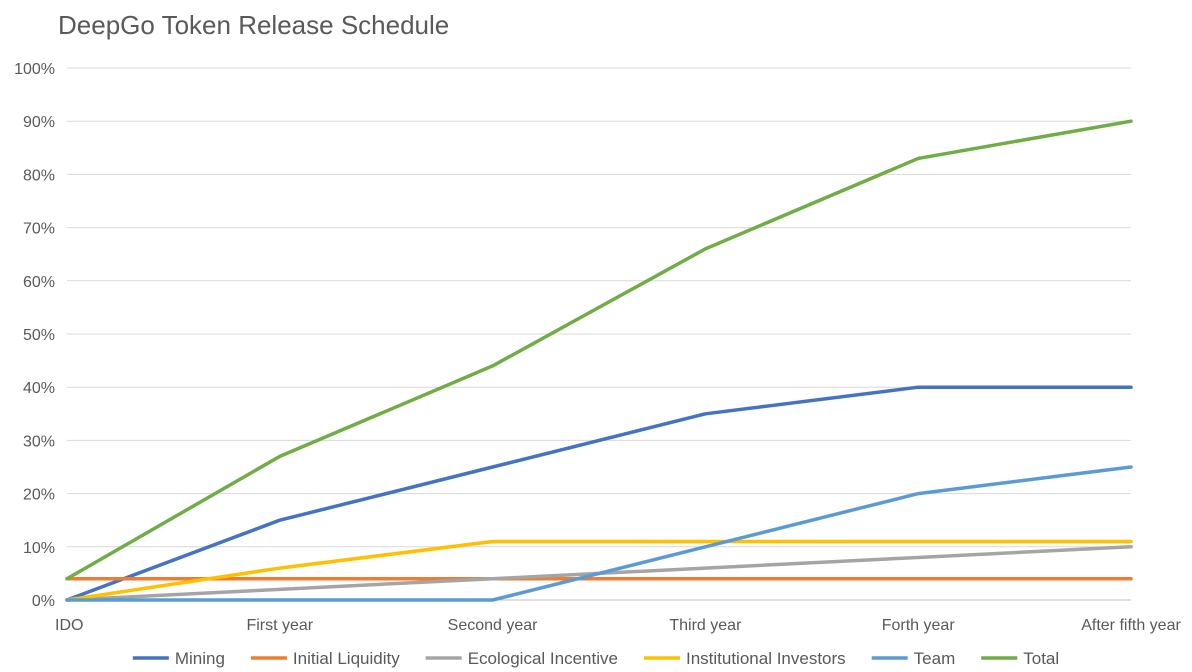 This screenshot has width=1192, height=672. I want to click on legend-item: Total, so click(1020, 658).